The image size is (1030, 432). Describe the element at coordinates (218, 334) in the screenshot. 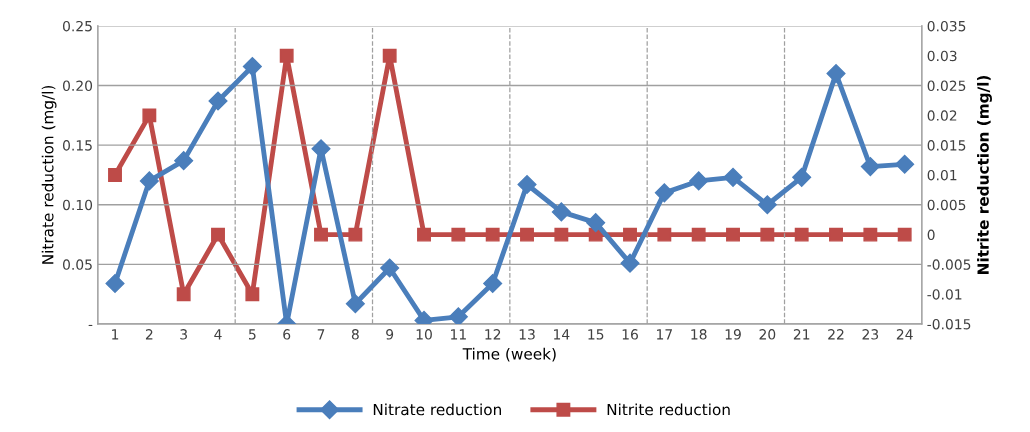

I see `x-tick-label: 4` at that location.